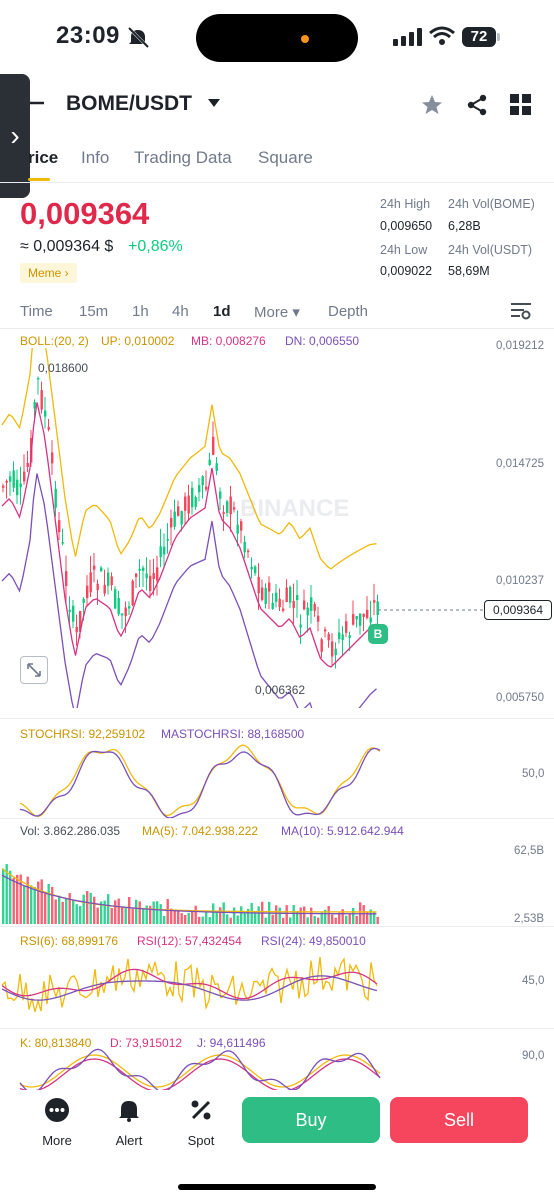 The width and height of the screenshot is (554, 1200). What do you see at coordinates (521, 311) in the screenshot?
I see `chart-settings-icon` at bounding box center [521, 311].